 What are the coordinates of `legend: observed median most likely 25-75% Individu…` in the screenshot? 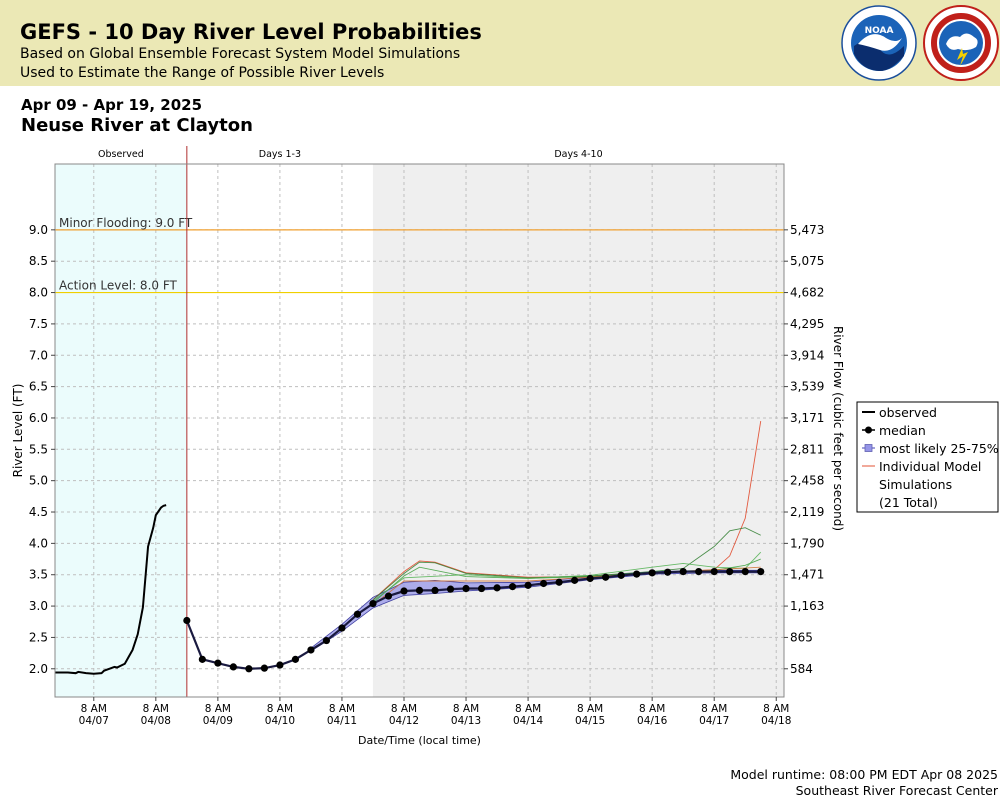 It's located at (927, 457).